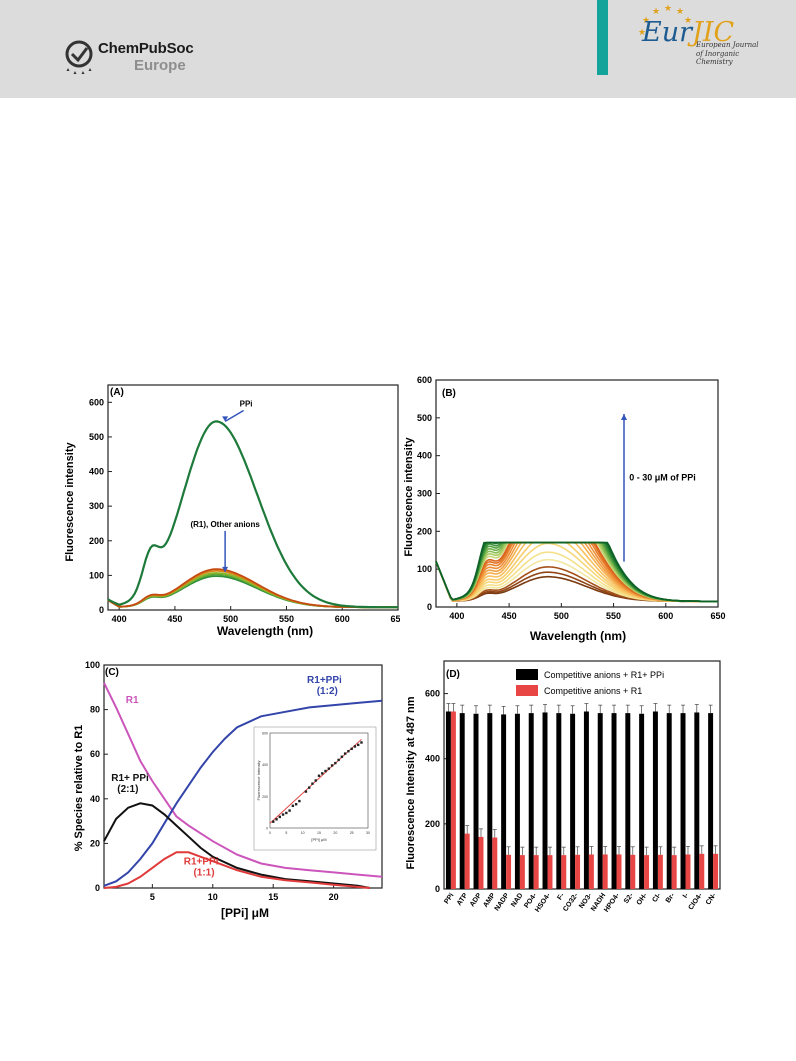 This screenshot has width=796, height=1061. What do you see at coordinates (132, 58) in the screenshot?
I see `chempubsoc-logo: ChemPubSoc Europe` at bounding box center [132, 58].